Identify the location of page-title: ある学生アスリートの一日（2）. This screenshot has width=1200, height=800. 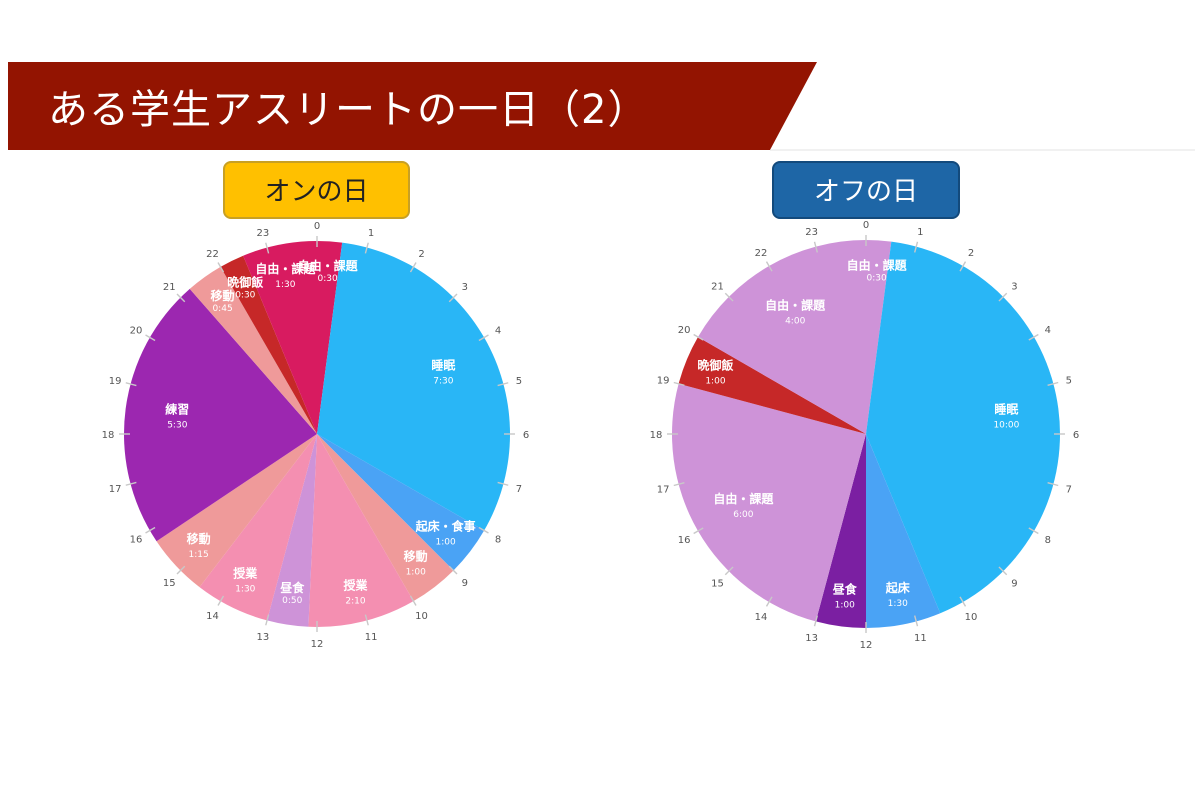
(348, 110).